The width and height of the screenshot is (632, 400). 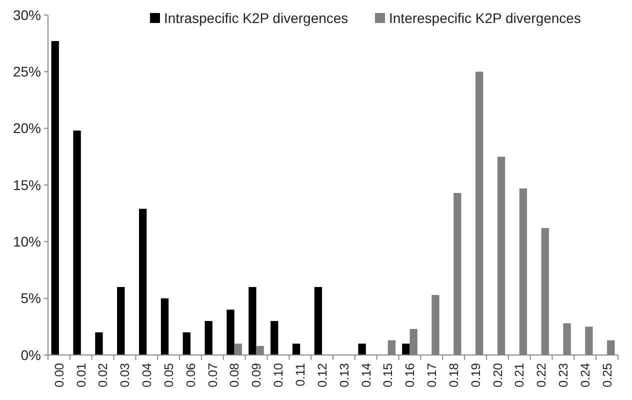 I want to click on x-tick-label: 0.15, so click(x=388, y=375).